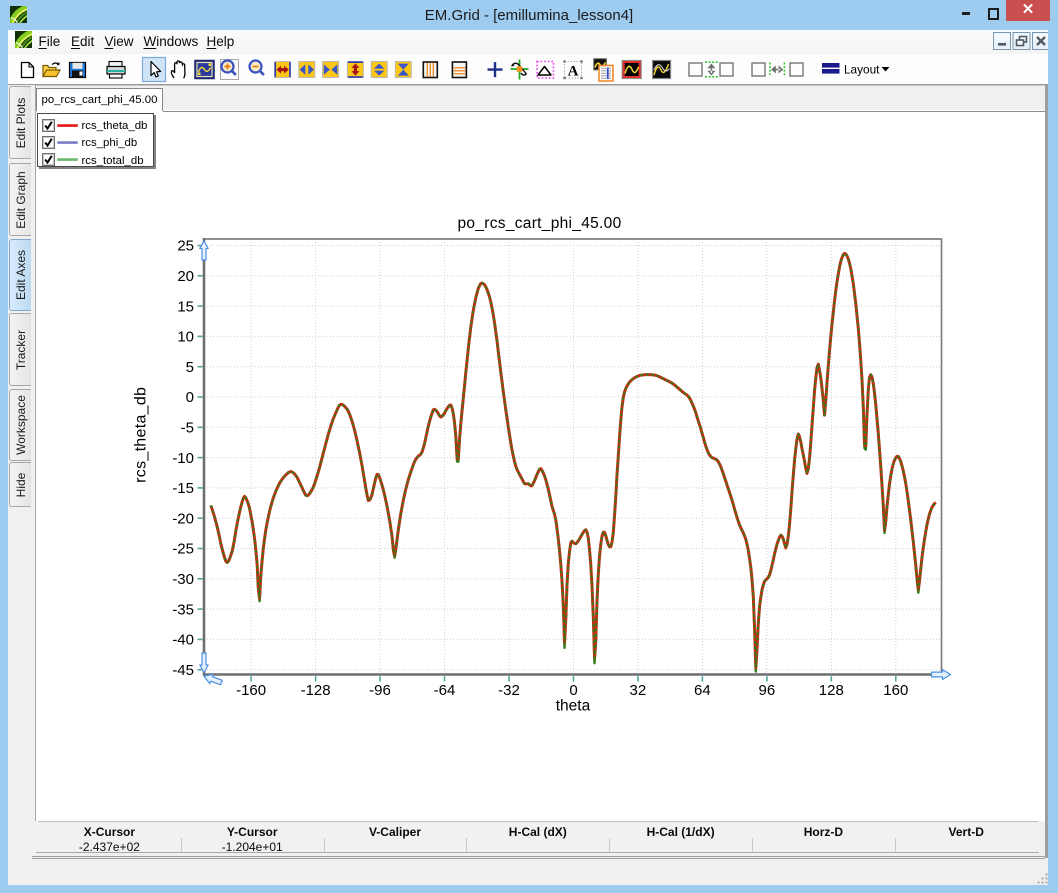 This screenshot has width=1058, height=893. What do you see at coordinates (638, 690) in the screenshot?
I see `svg-text: 32` at bounding box center [638, 690].